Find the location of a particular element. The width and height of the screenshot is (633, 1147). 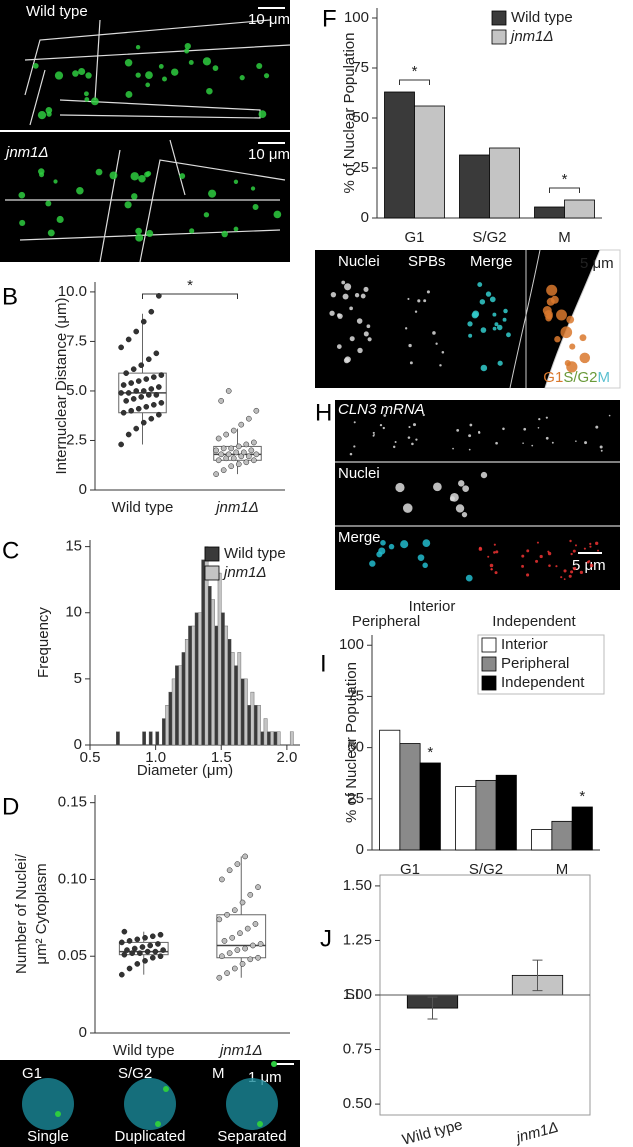

y-tick-label: 0 is located at coordinates (83, 489).